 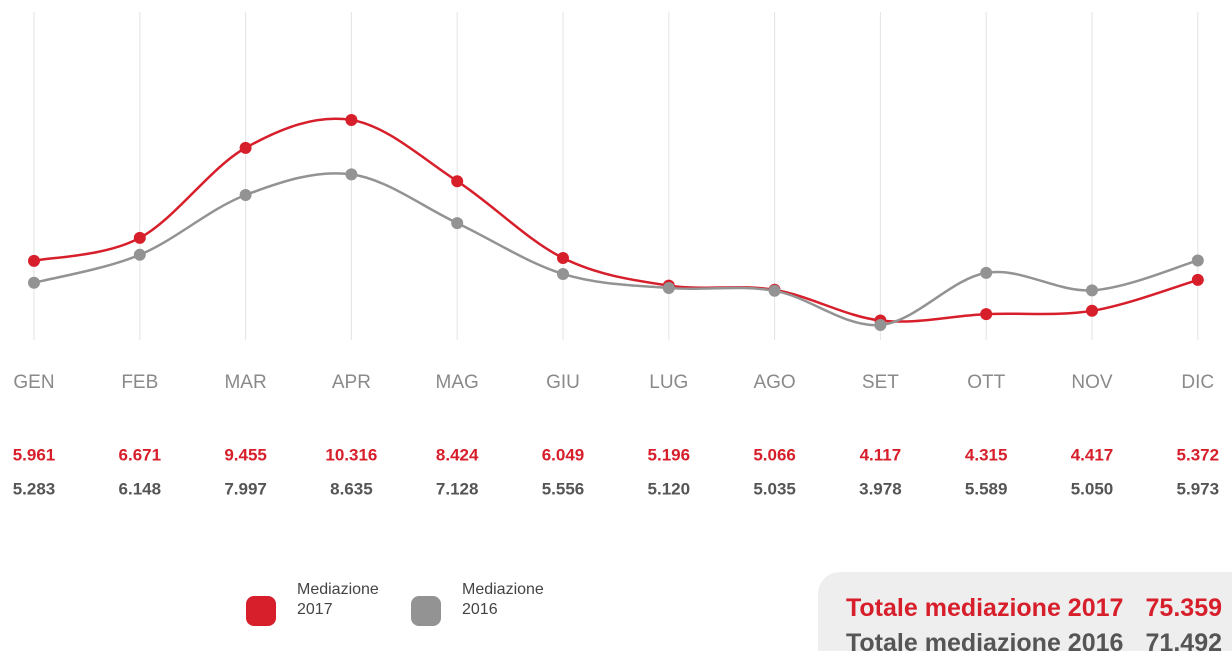 What do you see at coordinates (669, 488) in the screenshot?
I see `value-label: 5.120` at bounding box center [669, 488].